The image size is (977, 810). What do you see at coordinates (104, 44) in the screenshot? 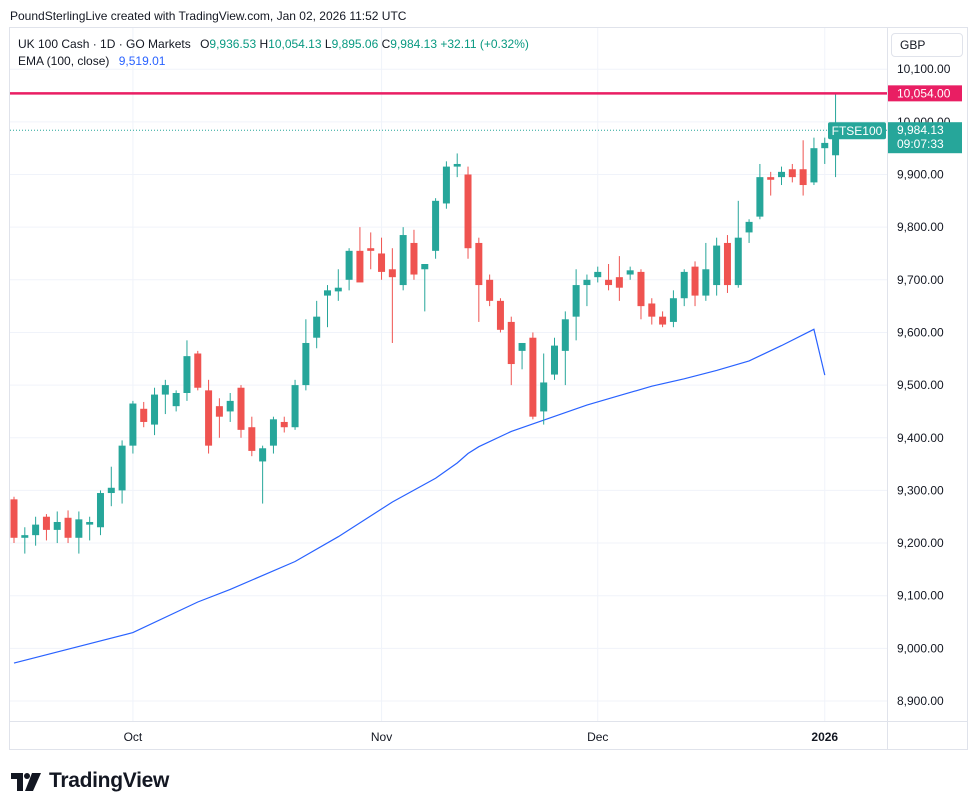
I see `symbol-label: UK 100 Cash · 1D · GO Markets` at bounding box center [104, 44].